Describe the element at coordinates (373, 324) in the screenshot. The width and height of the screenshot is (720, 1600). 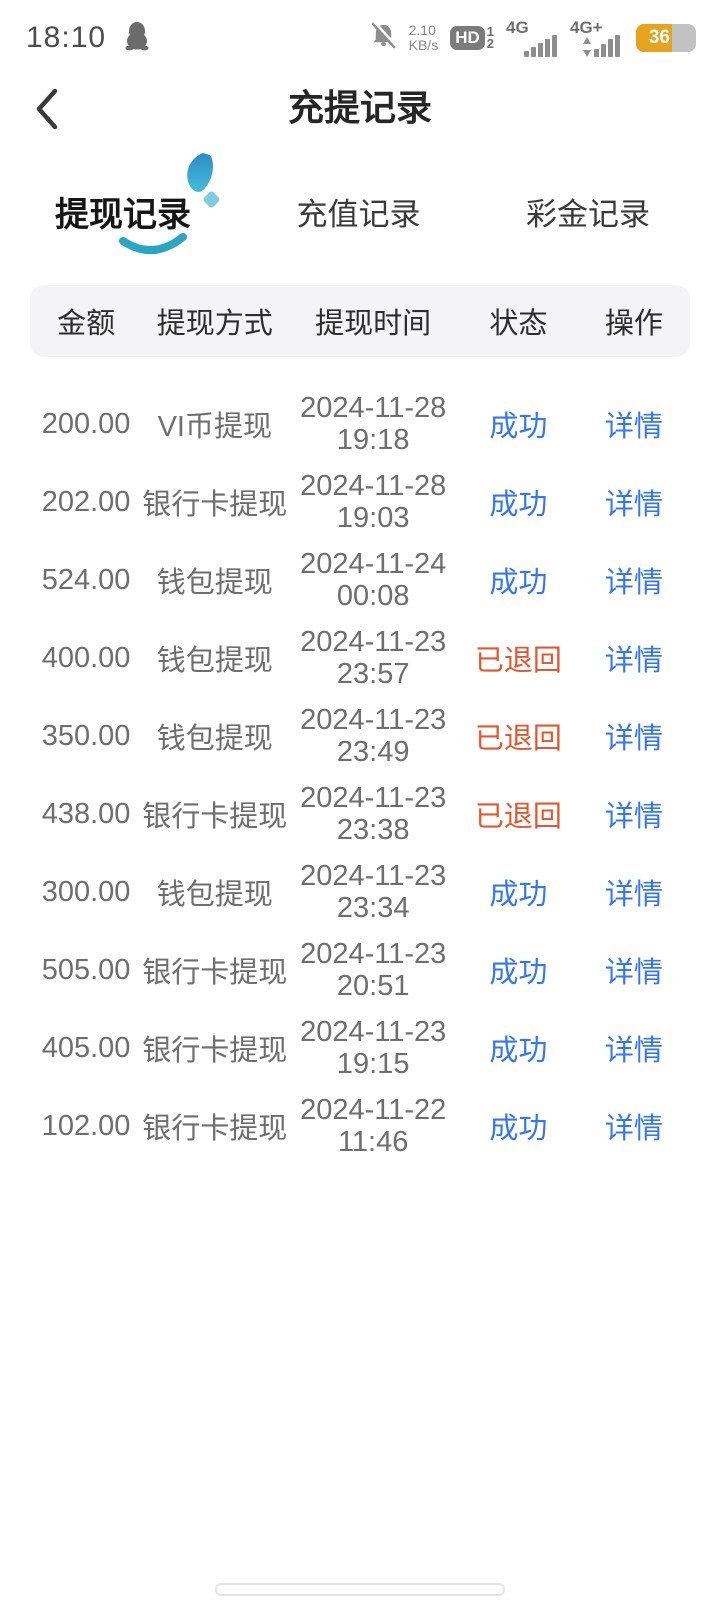
I see `column-header-time: 提现时间` at that location.